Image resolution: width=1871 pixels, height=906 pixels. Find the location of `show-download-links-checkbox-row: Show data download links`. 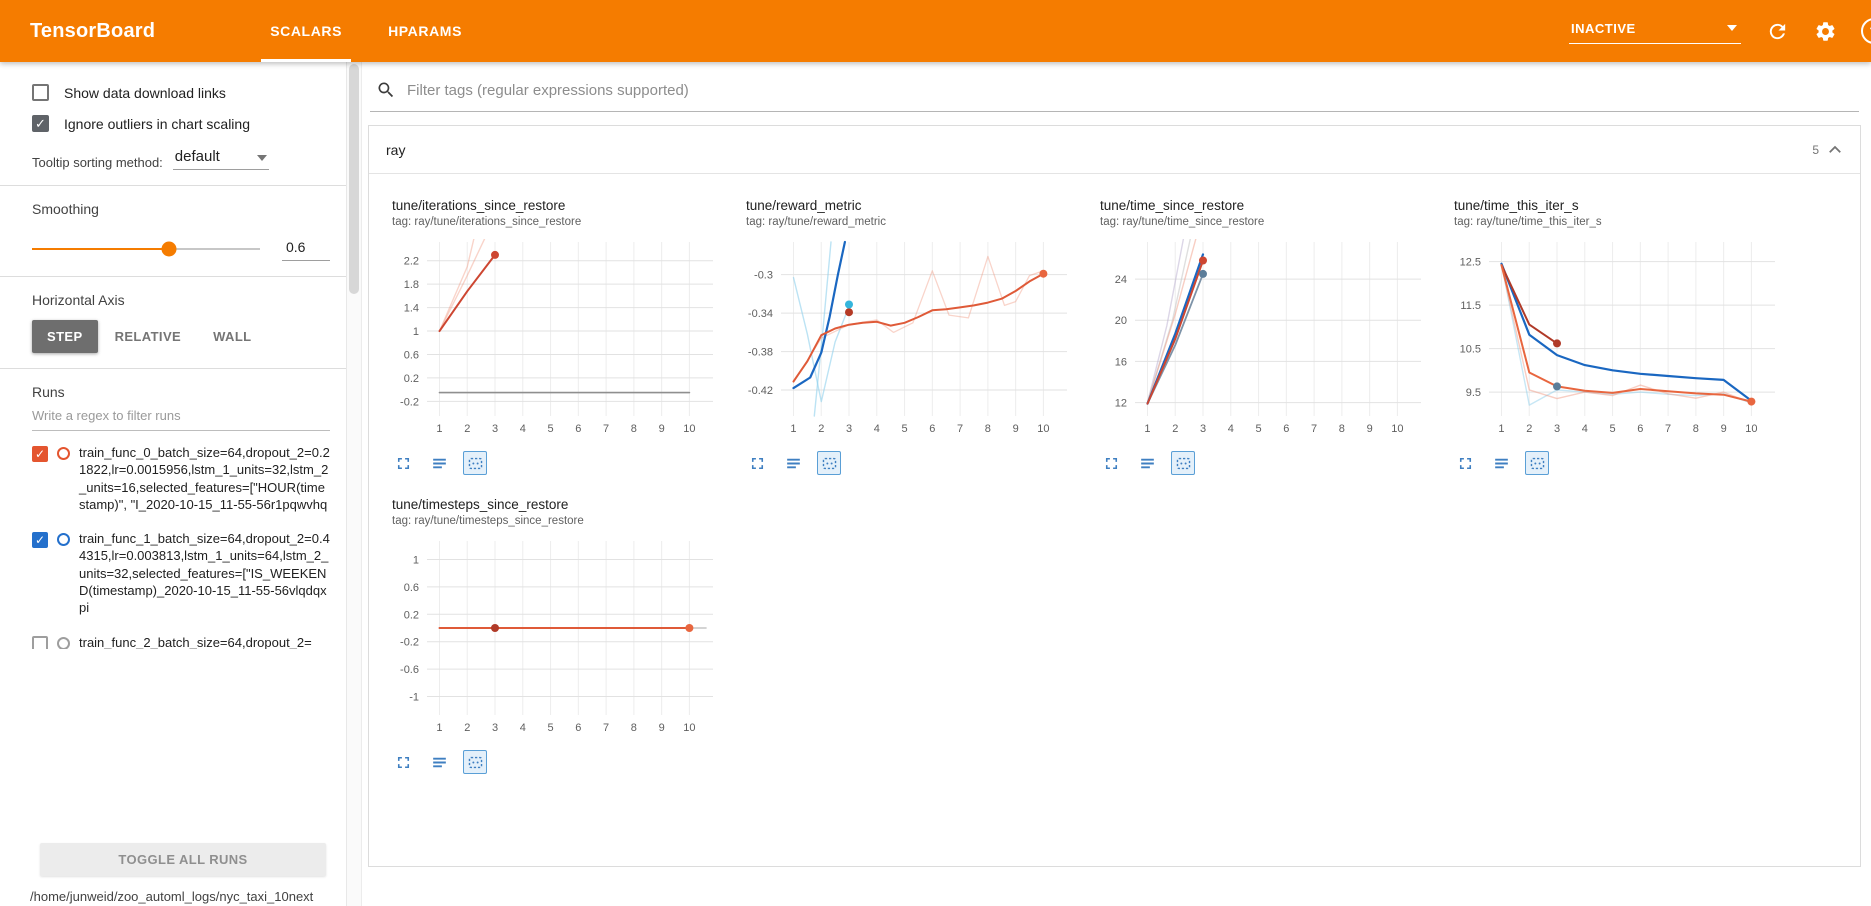

show-download-links-checkbox-row: Show data download links is located at coordinates (181, 92).